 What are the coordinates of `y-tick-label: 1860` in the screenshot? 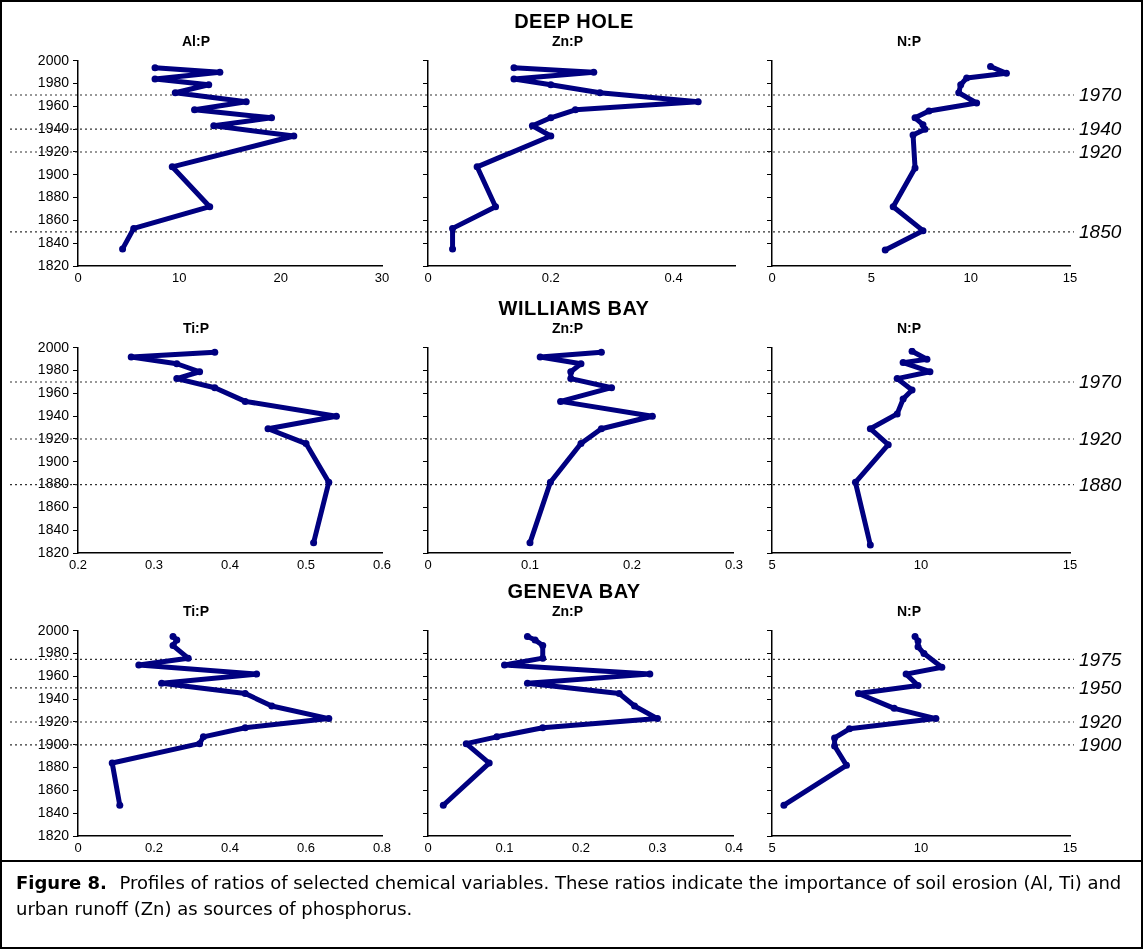 It's located at (53, 219).